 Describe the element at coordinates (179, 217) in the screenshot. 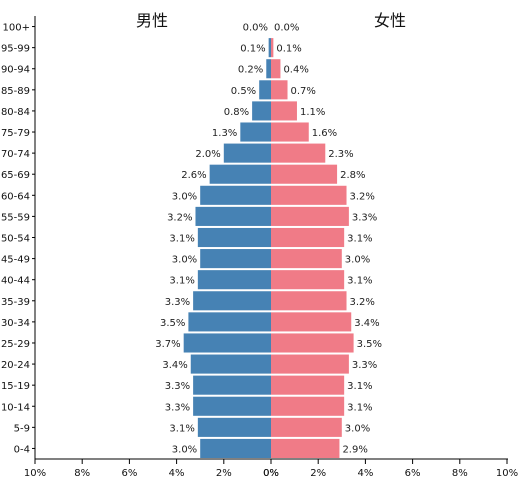

I see `male-value-label-55-59: 3.2%` at that location.